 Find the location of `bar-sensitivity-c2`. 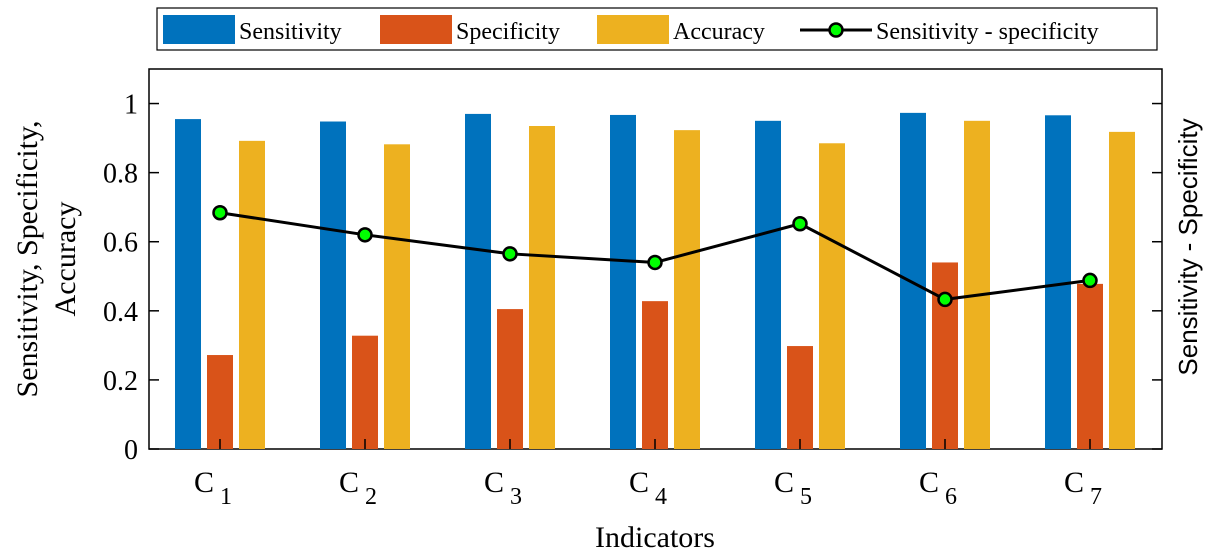

bar-sensitivity-c2 is located at coordinates (333, 285).